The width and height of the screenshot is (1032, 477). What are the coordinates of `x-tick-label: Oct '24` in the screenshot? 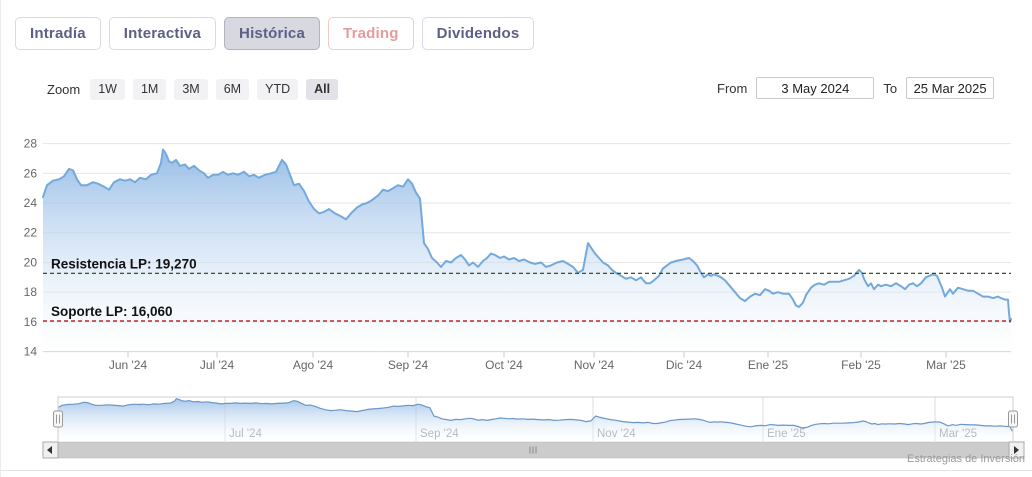 It's located at (504, 365).